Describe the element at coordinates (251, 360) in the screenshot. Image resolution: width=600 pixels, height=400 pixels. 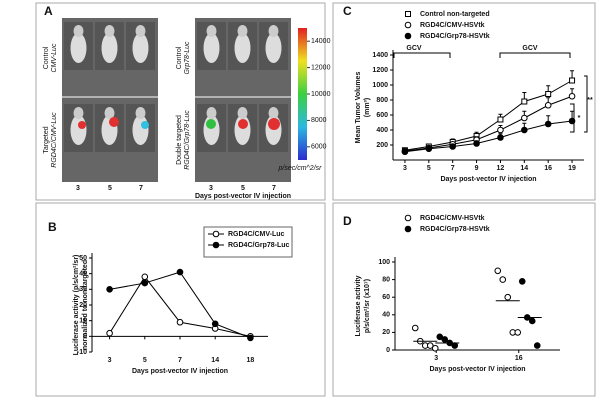
I see `x-tick-label: 18` at that location.